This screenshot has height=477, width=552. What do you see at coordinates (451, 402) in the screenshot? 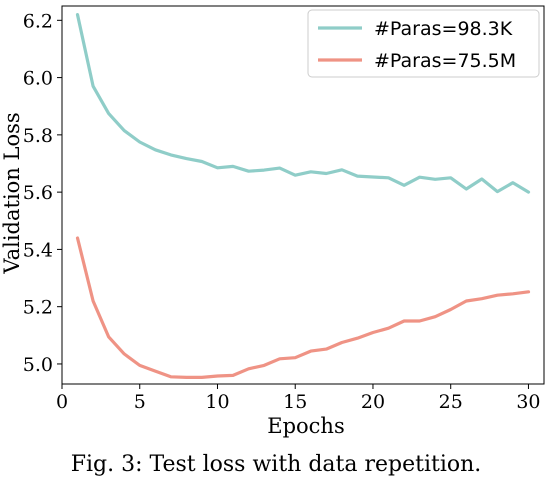
I see `x-tick-label: 25` at bounding box center [451, 402].